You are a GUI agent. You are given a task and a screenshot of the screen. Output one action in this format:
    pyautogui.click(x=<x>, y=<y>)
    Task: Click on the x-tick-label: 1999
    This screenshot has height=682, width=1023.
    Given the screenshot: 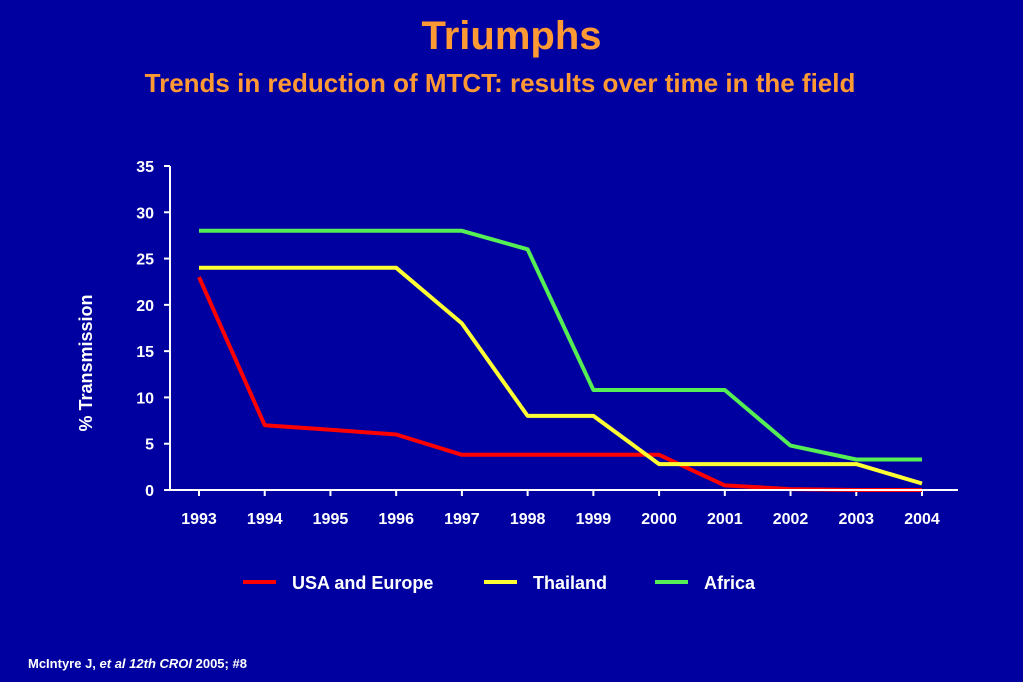 What is the action you would take?
    pyautogui.click(x=594, y=519)
    